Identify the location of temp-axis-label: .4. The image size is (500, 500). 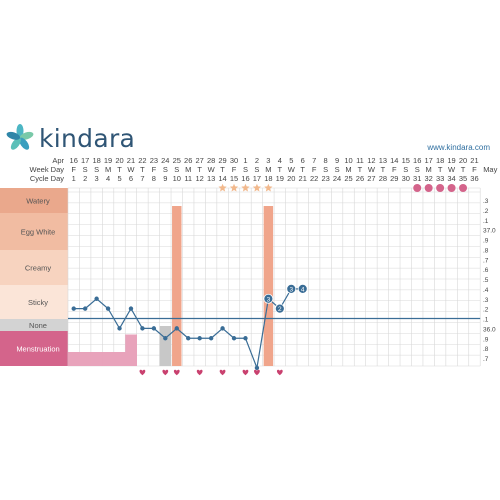
(486, 290).